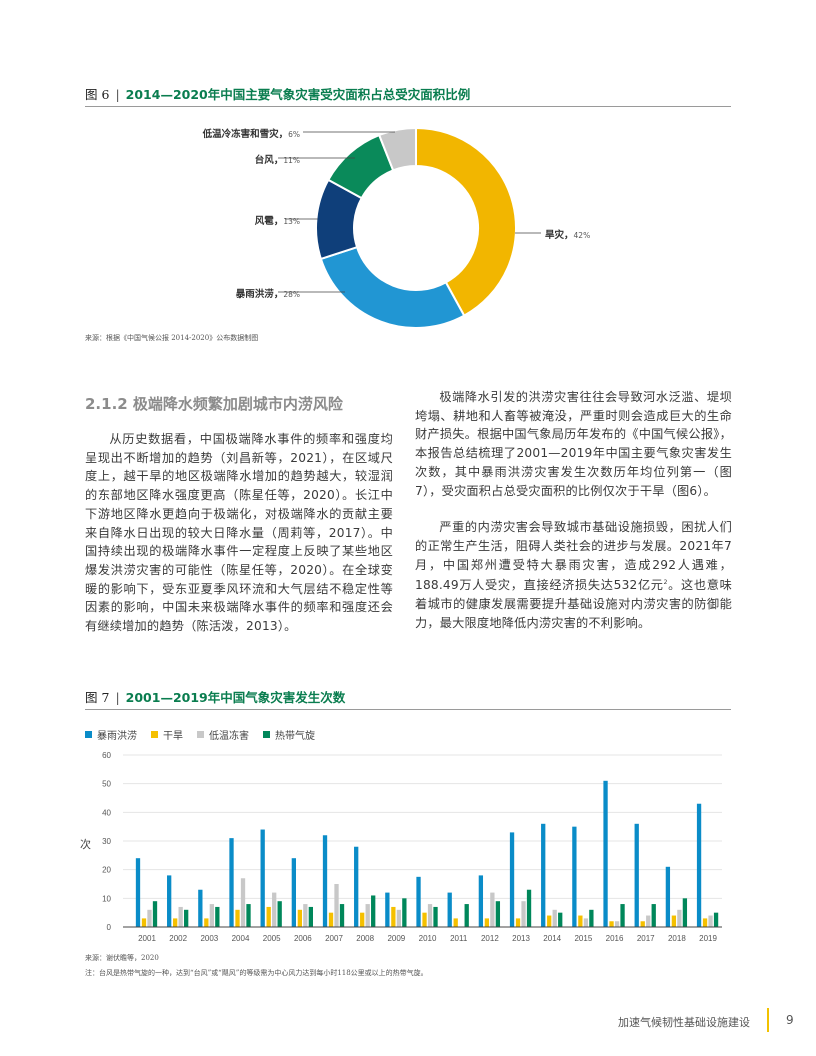 This screenshot has height=1056, width=816. I want to click on x-tick-label: 2018, so click(677, 938).